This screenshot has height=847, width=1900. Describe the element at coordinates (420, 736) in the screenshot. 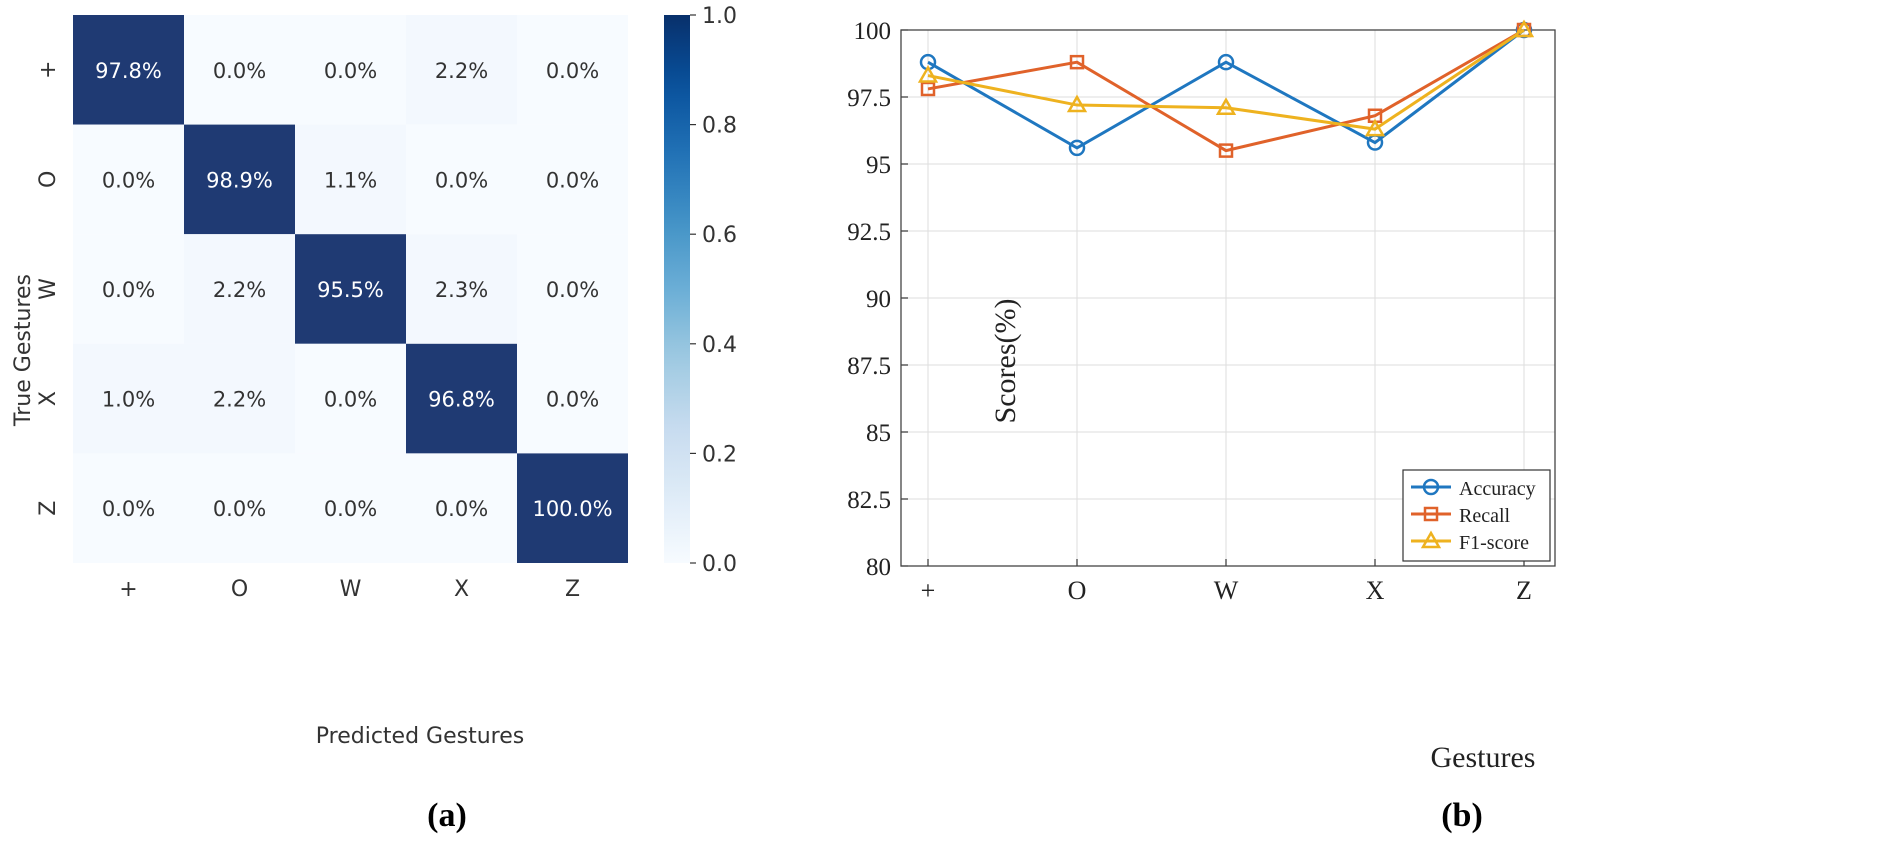

I see `heatmap-xlabel: Predicted Gestures` at that location.